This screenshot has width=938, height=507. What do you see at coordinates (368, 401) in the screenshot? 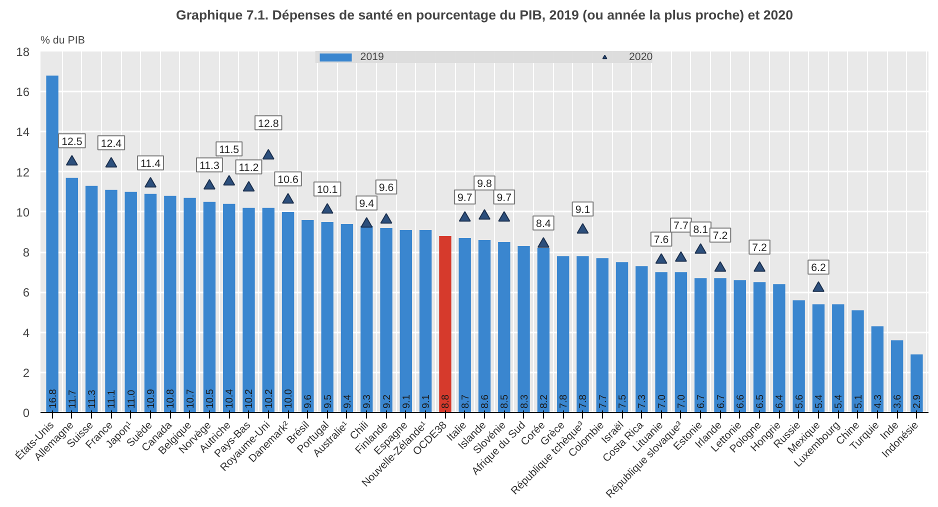
I see `data-label: 9.3` at bounding box center [368, 401].